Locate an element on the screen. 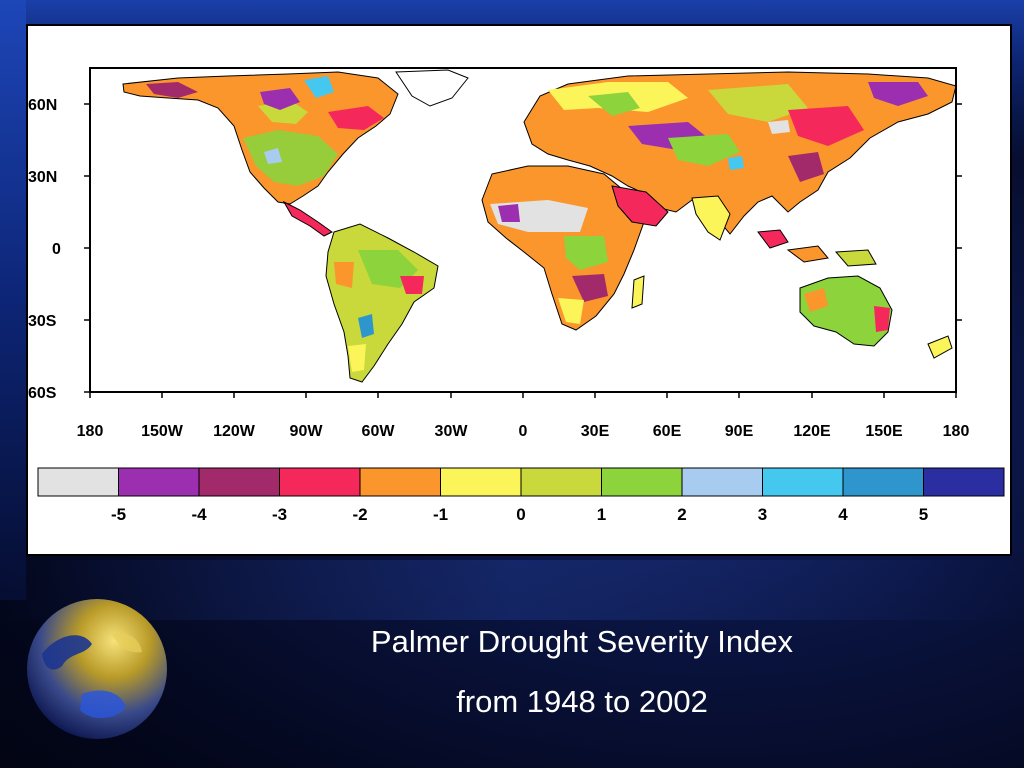 The height and width of the screenshot is (768, 1024). mongolia-neutral is located at coordinates (779, 127).